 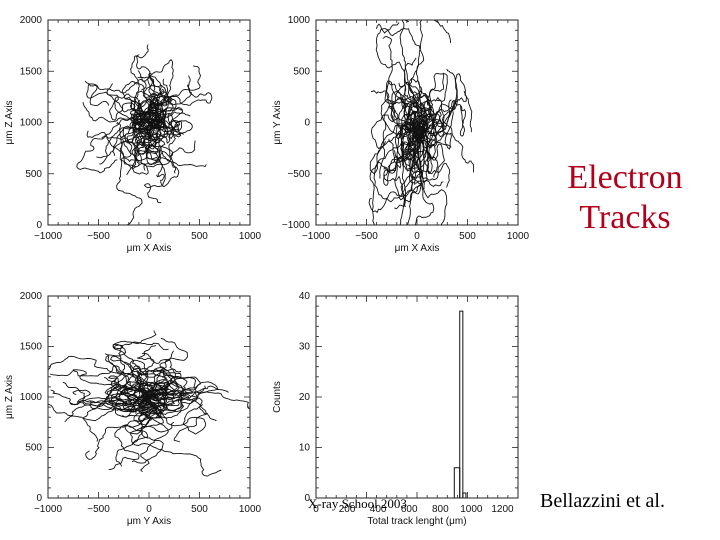 I want to click on x-tick-label: 600, so click(x=409, y=509).